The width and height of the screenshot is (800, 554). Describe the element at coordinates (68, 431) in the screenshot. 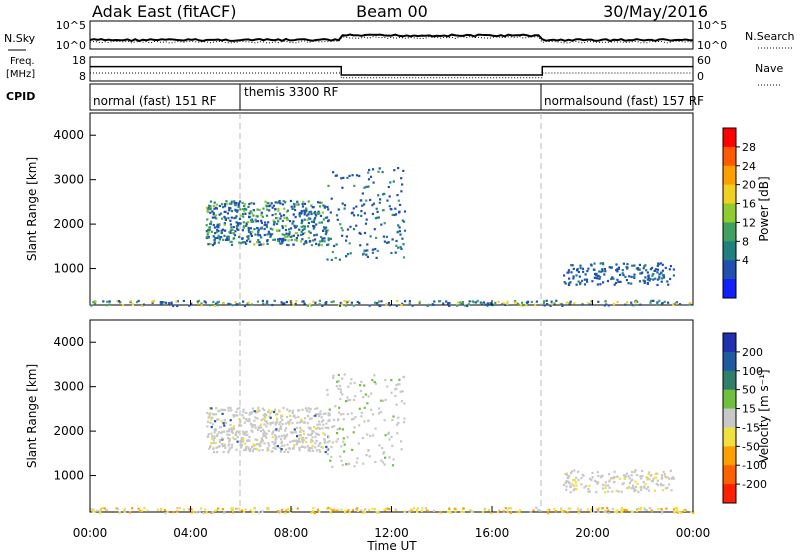

I see `y-tick-label: 2000` at that location.